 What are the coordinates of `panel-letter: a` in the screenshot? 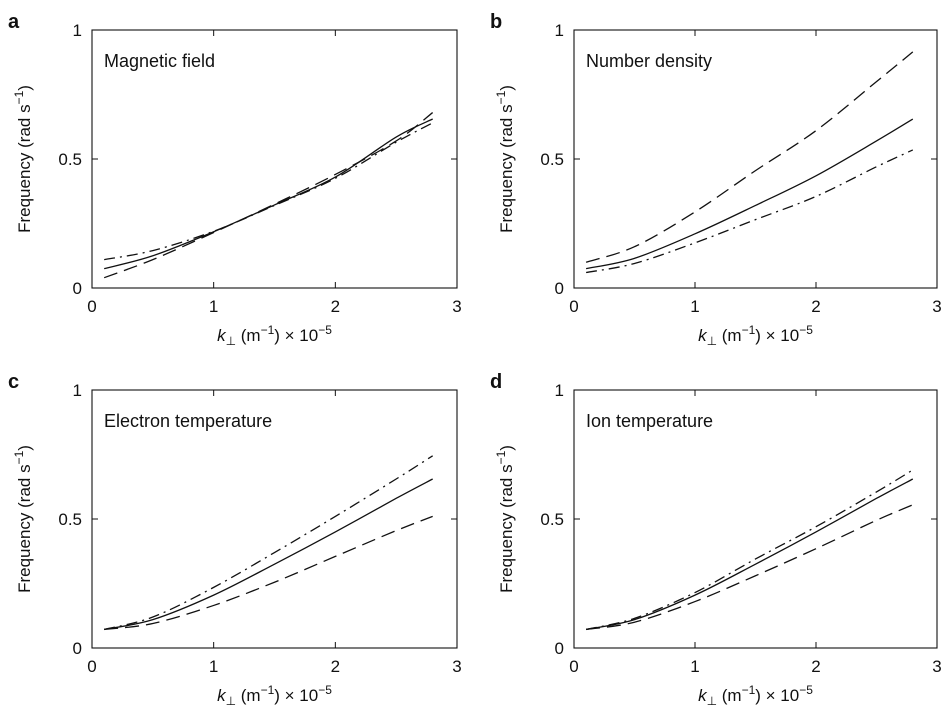 It's located at (14, 22).